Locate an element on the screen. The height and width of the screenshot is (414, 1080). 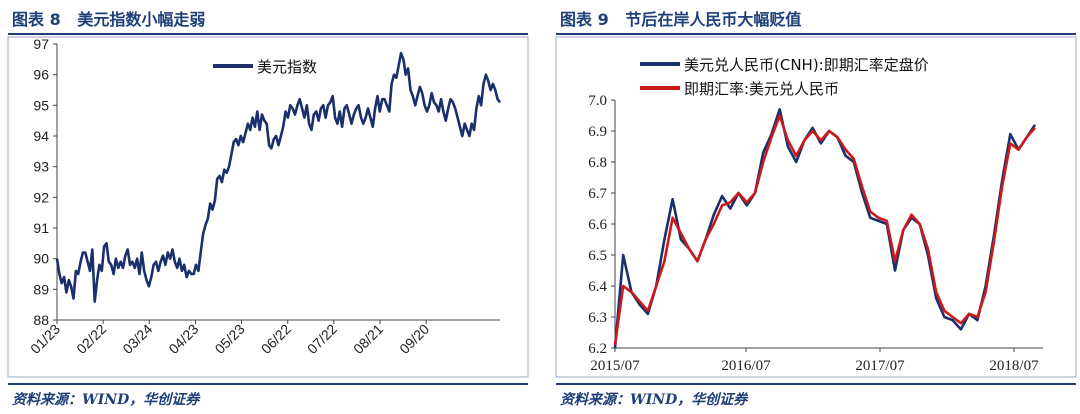
y-tick-label: 89 is located at coordinates (41, 289).